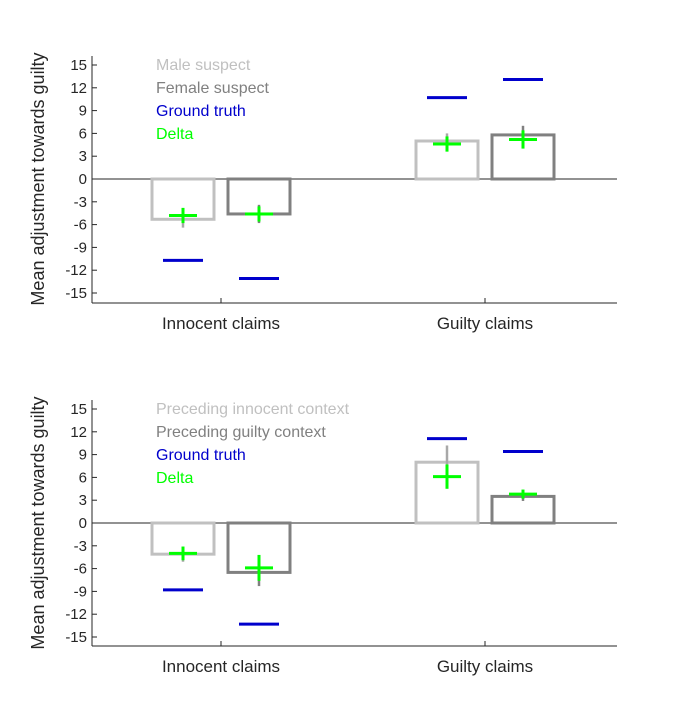 This screenshot has height=727, width=683. Describe the element at coordinates (253, 409) in the screenshot. I see `legend-entry-preceding-innocent: Preceding innocent context` at that location.